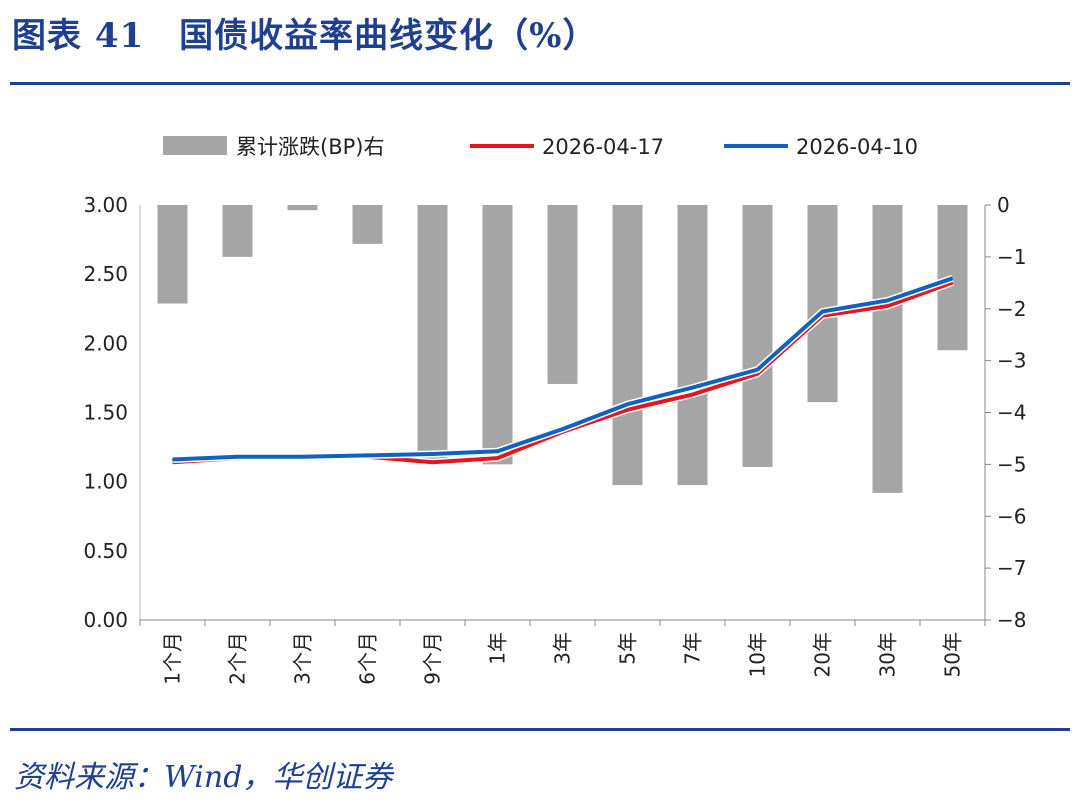  I want to click on right-tick-label: −2, so click(1011, 309).